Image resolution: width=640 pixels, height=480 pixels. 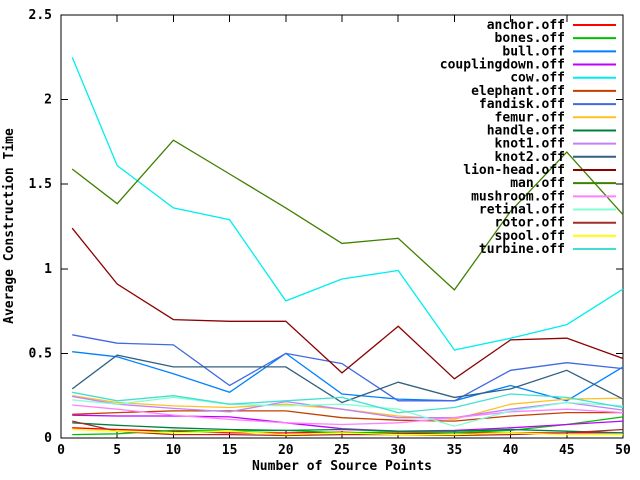 What do you see at coordinates (40, 353) in the screenshot?
I see `y-tick-label: 0.5` at bounding box center [40, 353].